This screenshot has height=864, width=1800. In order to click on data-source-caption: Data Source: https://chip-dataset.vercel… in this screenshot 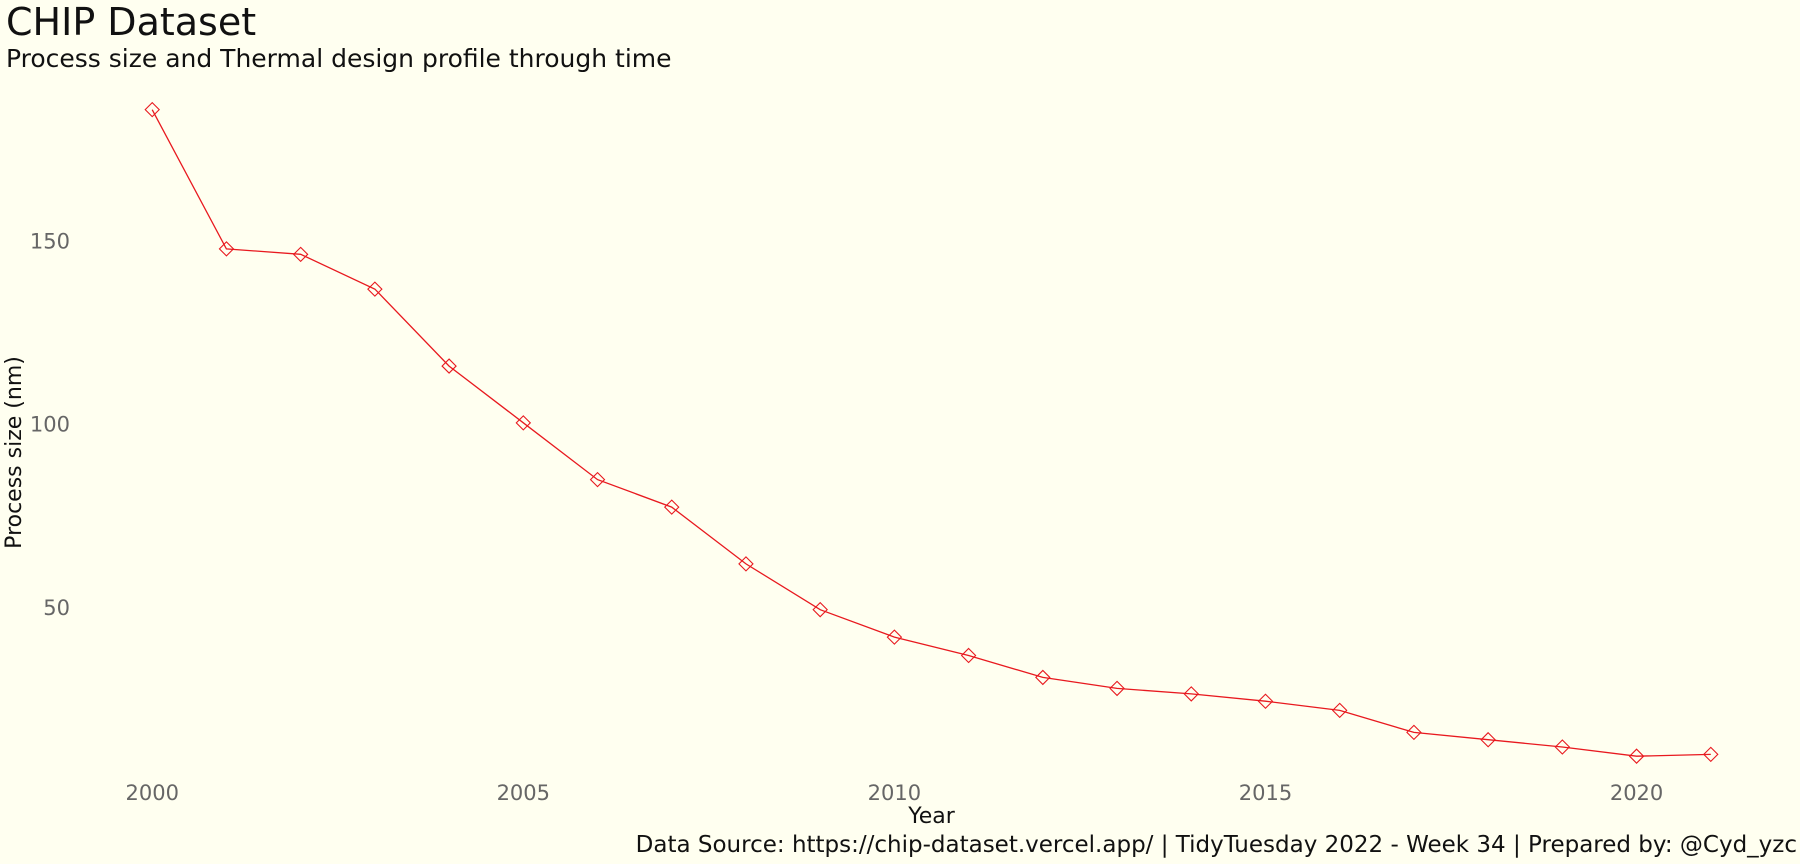, I will do `click(1216, 845)`.